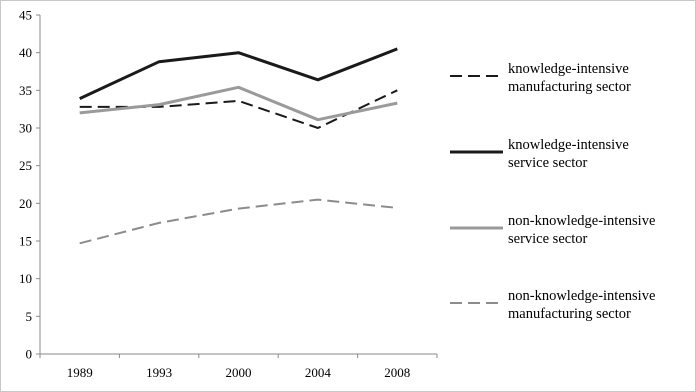 This screenshot has height=392, width=696. What do you see at coordinates (29, 354) in the screenshot?
I see `y-tick-label: 0` at bounding box center [29, 354].